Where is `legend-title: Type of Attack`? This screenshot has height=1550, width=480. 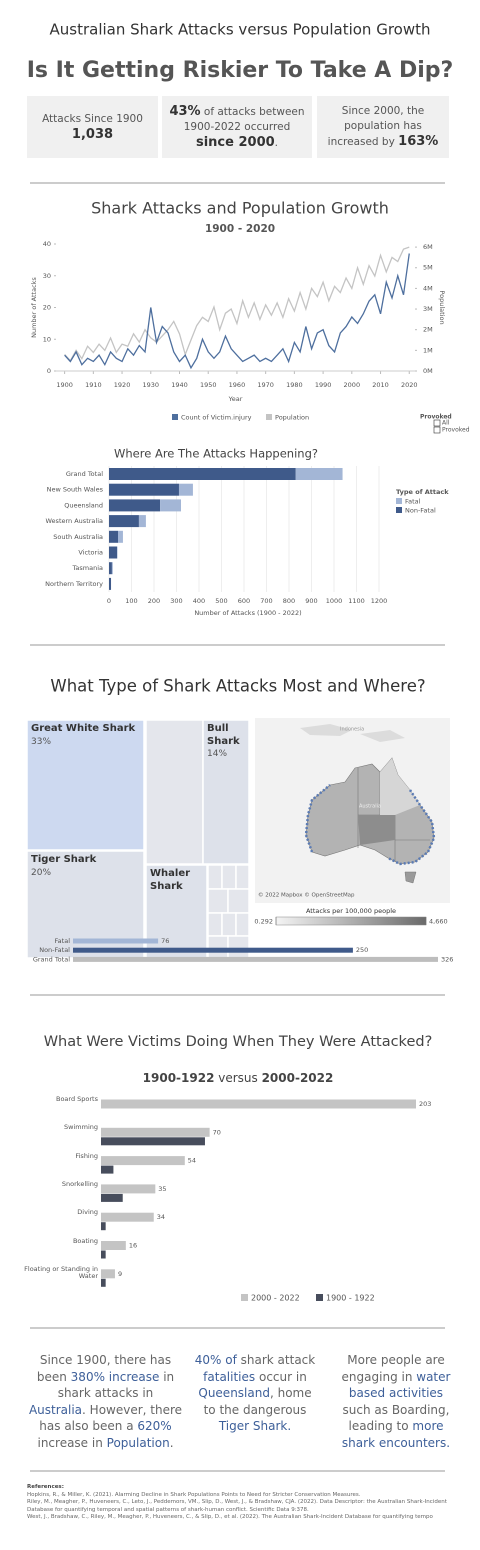
legend-title: Type of Attack is located at coordinates (422, 492).